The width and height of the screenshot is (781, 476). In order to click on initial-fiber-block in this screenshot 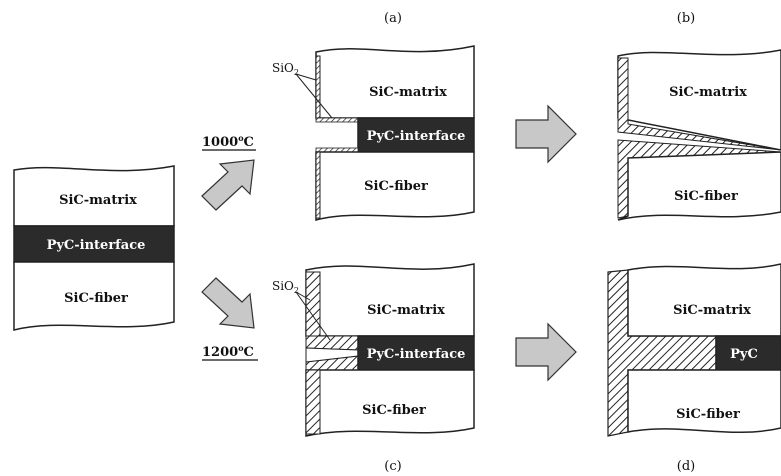, I will do `click(94, 296)`.